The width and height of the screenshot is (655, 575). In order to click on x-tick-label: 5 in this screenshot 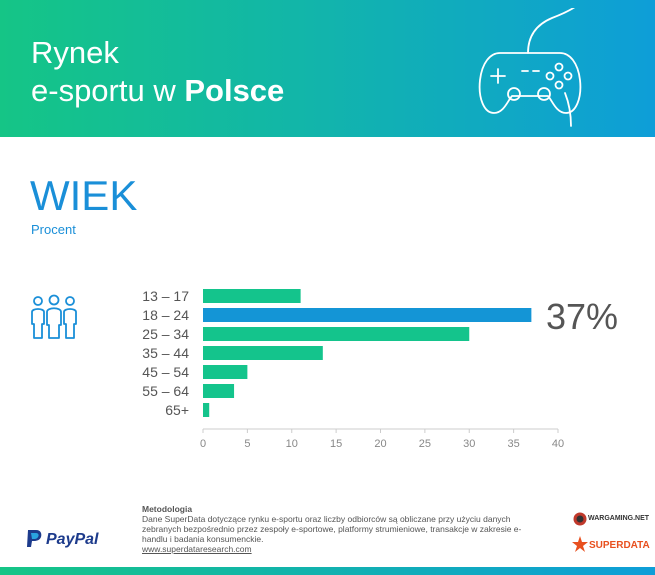, I will do `click(247, 444)`.